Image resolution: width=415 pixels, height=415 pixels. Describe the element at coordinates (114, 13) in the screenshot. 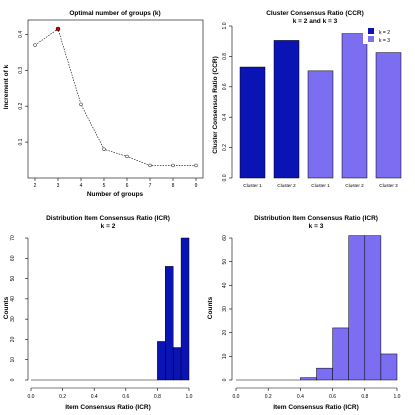

I see `chart-title: Optimal number of groups (k)` at that location.